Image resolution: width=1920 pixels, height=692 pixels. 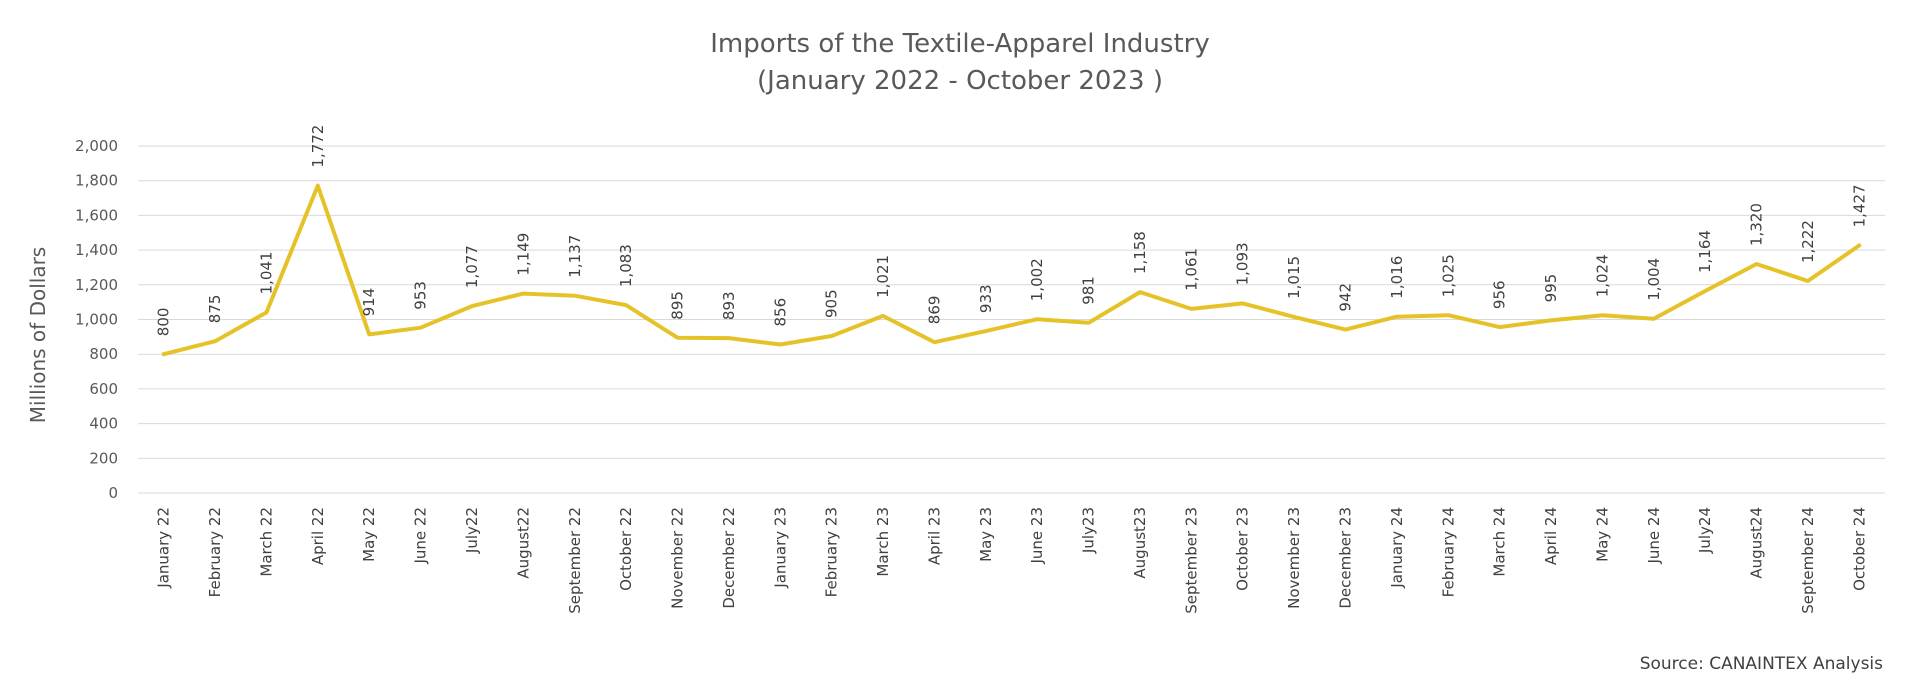 What do you see at coordinates (934, 536) in the screenshot?
I see `x-tick-label: April 23` at bounding box center [934, 536].